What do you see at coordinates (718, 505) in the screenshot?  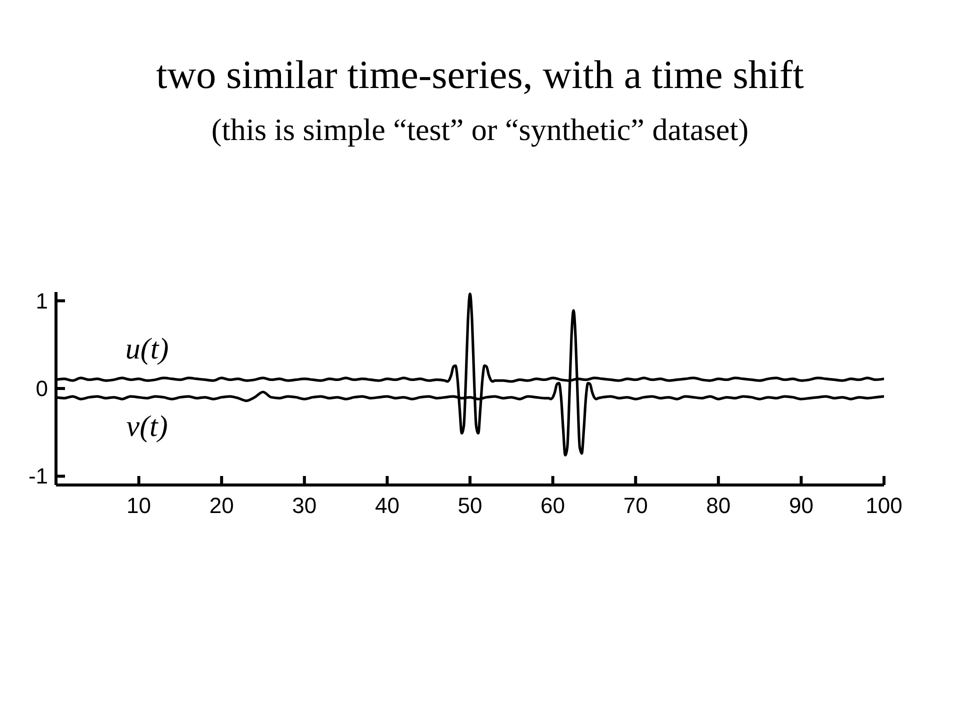 I see `x-tick-label: 80` at bounding box center [718, 505].